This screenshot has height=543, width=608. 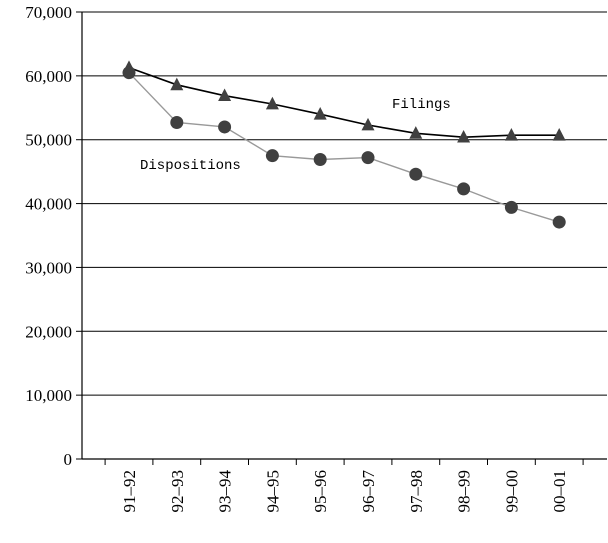 I want to click on x-tick-label: 93–94, so click(x=225, y=491).